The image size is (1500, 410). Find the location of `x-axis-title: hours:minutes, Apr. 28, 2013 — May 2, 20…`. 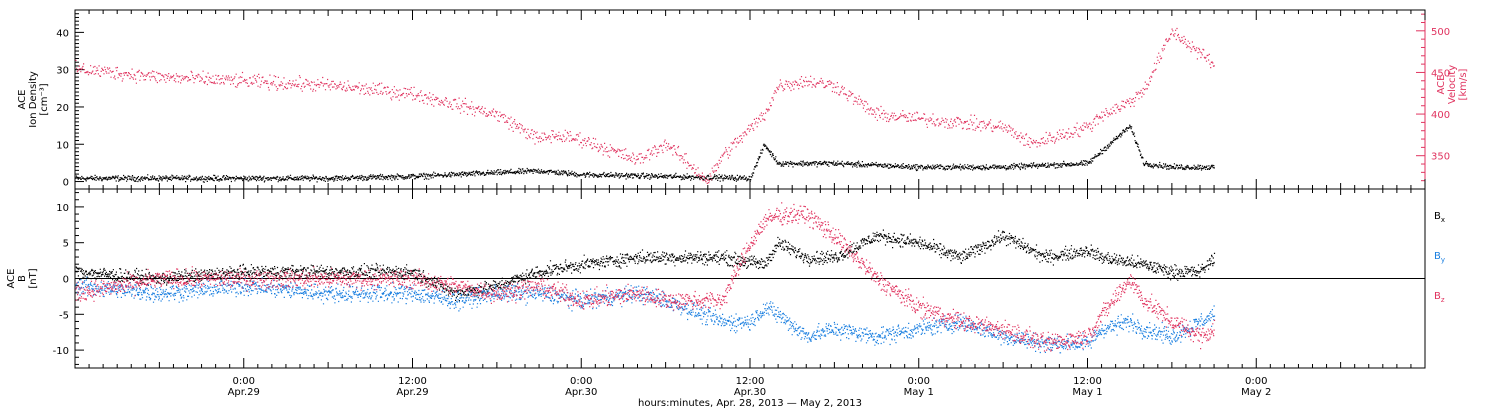

x-axis-title: hours:minutes, Apr. 28, 2013 — May 2, 20… is located at coordinates (750, 403).